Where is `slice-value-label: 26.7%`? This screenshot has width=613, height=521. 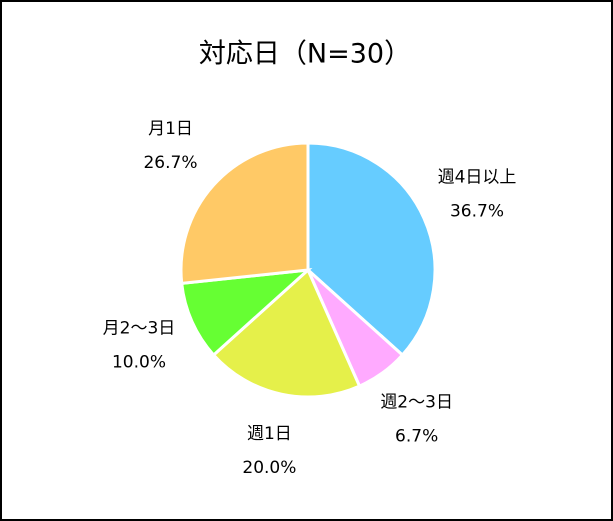
slice-value-label: 26.7% is located at coordinates (170, 163).